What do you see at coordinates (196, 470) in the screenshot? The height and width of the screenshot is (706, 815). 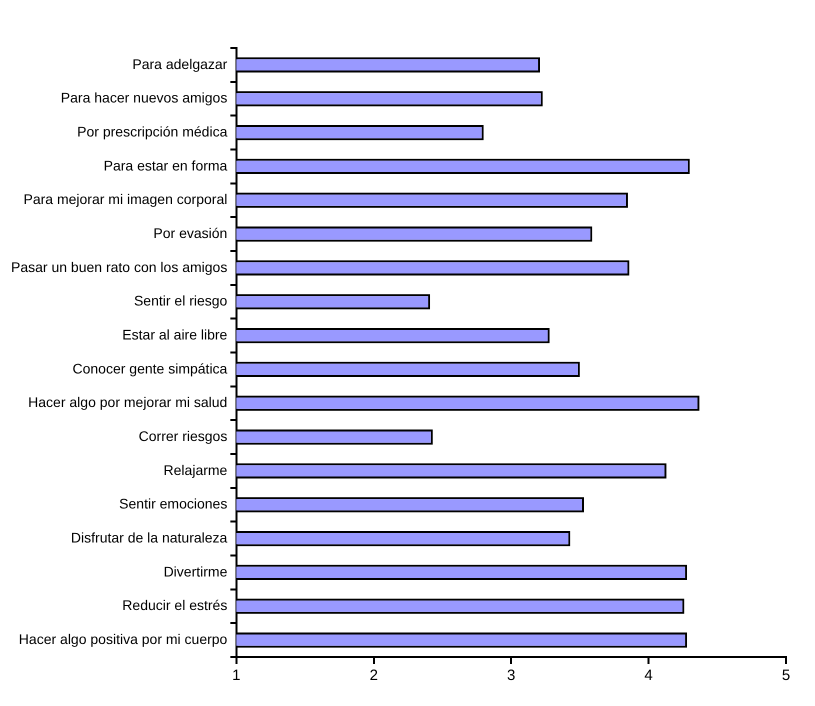 I see `y-tick-label: Relajarme` at bounding box center [196, 470].